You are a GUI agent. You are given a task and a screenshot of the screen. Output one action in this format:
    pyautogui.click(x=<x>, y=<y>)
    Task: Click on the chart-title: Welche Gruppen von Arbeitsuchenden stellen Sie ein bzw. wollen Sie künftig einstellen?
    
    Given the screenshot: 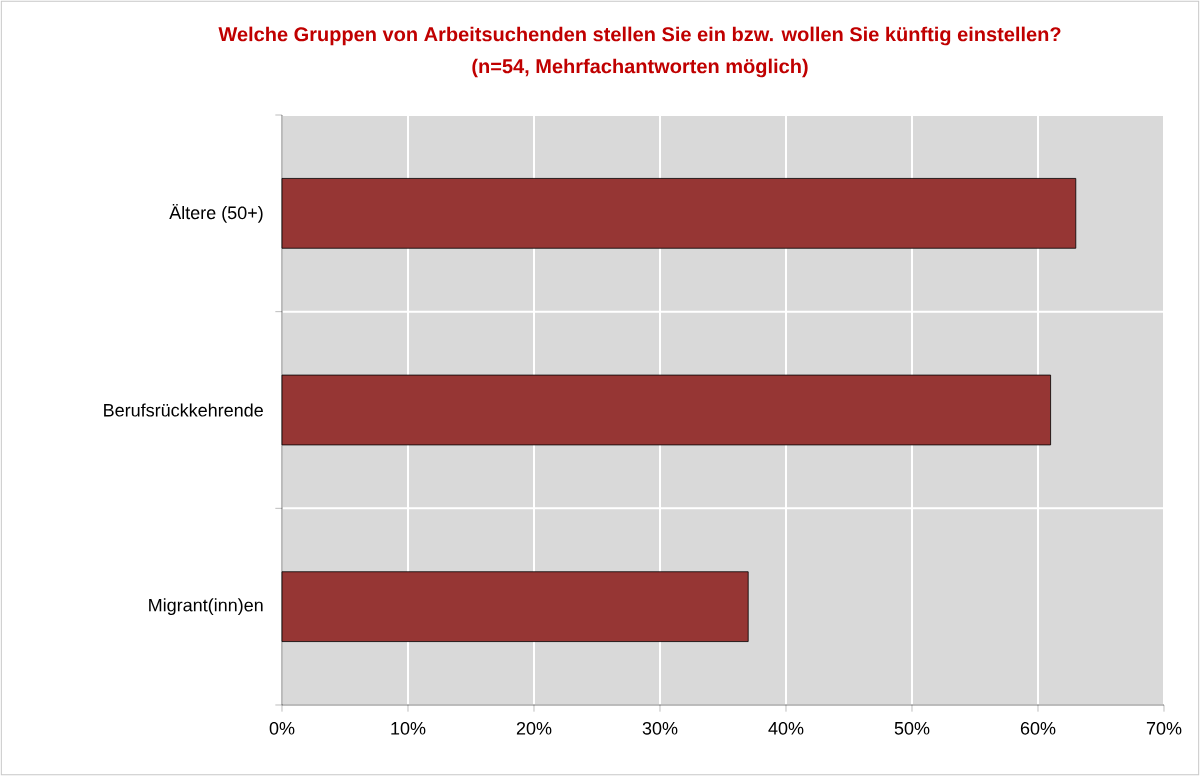 What is the action you would take?
    pyautogui.click(x=639, y=36)
    